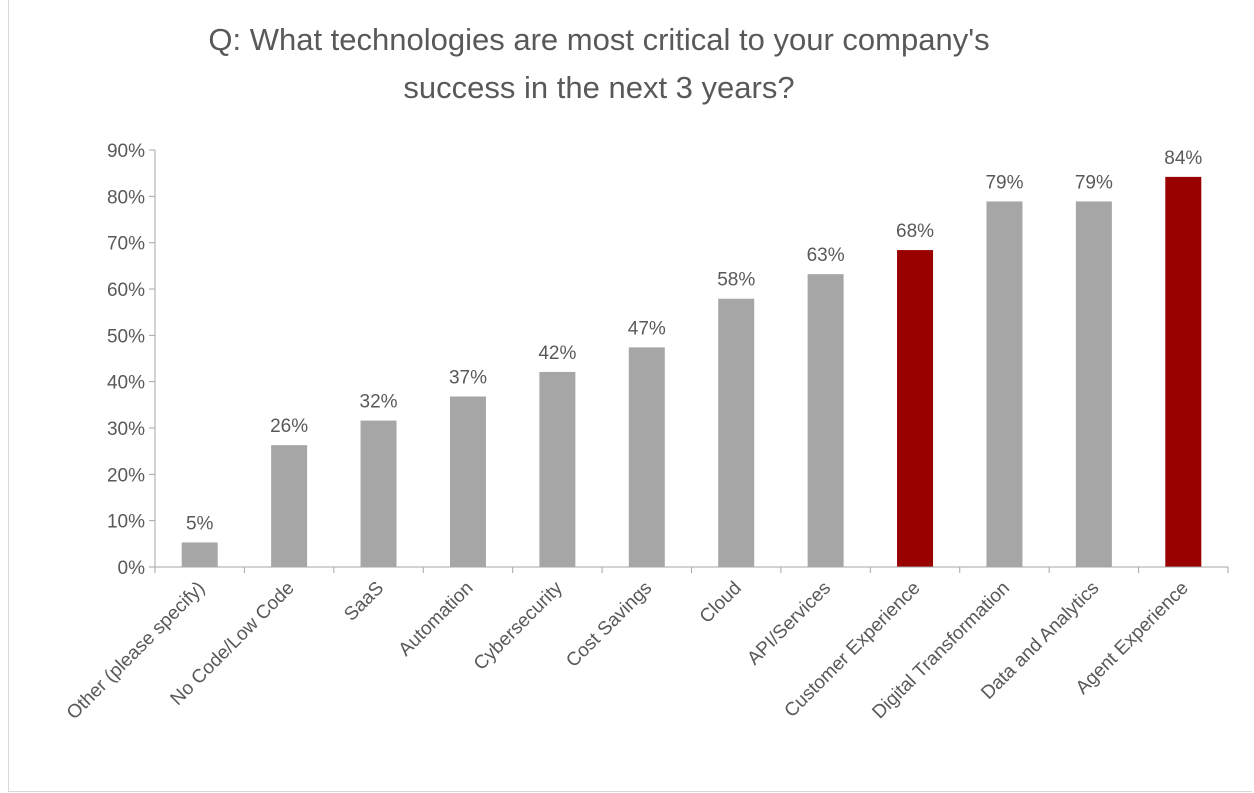 Image resolution: width=1254 pixels, height=793 pixels. What do you see at coordinates (126, 151) in the screenshot?
I see `y-tick-label: 90%` at bounding box center [126, 151].